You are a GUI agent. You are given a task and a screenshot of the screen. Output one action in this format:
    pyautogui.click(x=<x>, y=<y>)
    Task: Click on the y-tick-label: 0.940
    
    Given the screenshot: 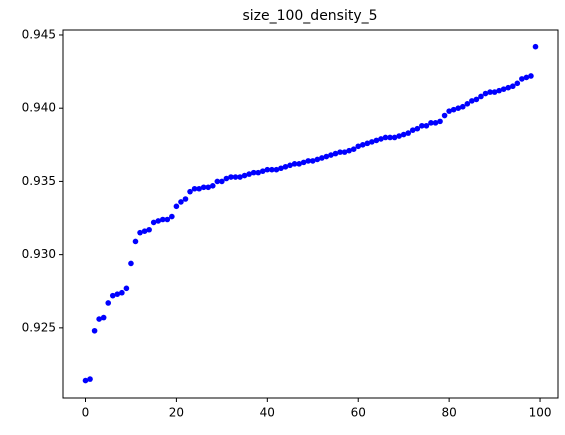 What is the action you would take?
    pyautogui.click(x=39, y=108)
    